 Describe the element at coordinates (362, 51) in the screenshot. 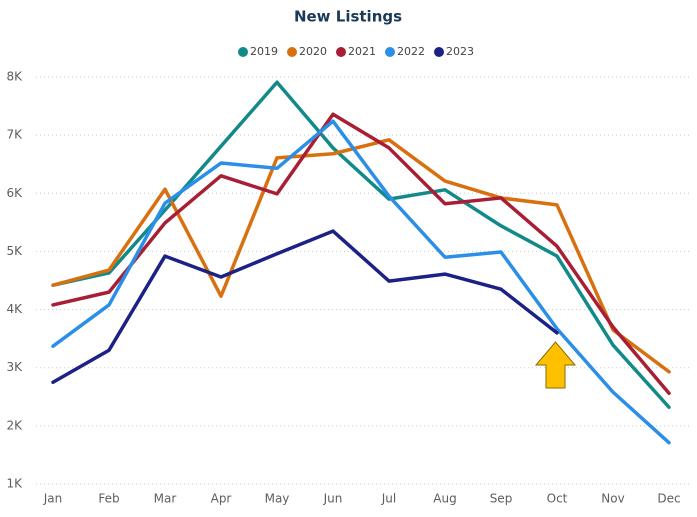

I see `legend-label: 2021` at that location.